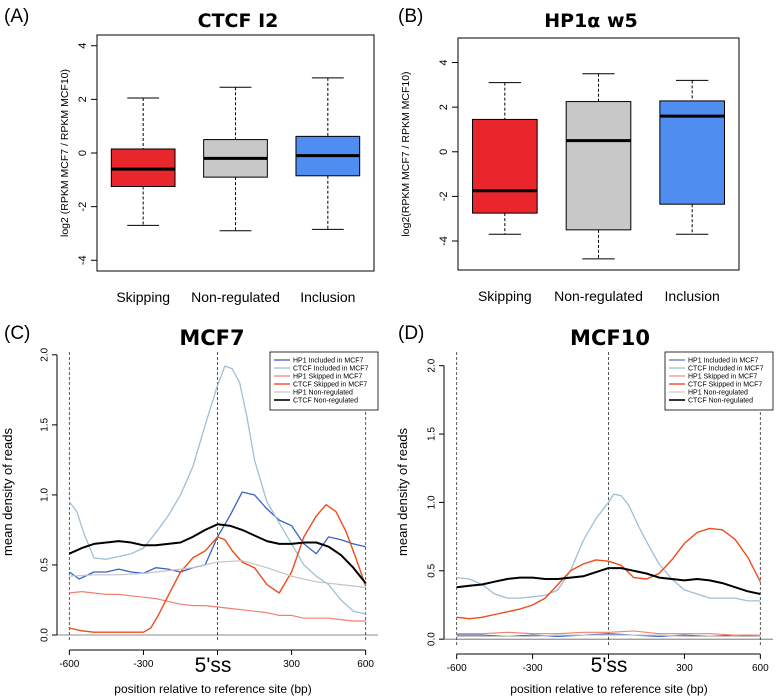 This screenshot has height=699, width=778. Describe the element at coordinates (505, 166) in the screenshot. I see `box-skipping` at that location.